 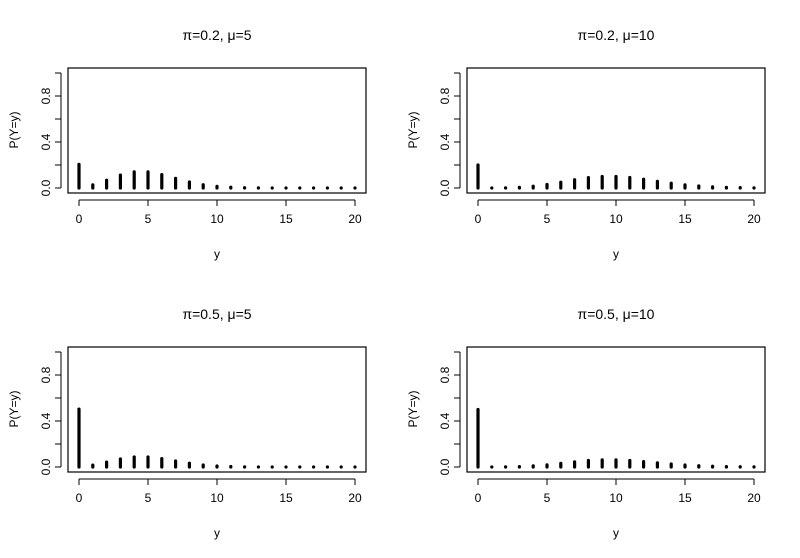 What do you see at coordinates (616, 35) in the screenshot?
I see `chart-title: π=0.2, μ=10` at bounding box center [616, 35].